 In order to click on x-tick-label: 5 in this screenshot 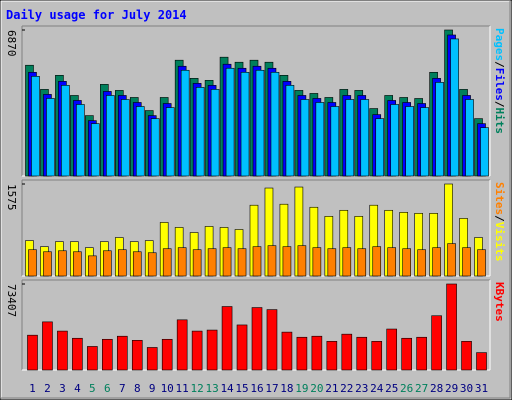, I will do `click(92, 388)`.